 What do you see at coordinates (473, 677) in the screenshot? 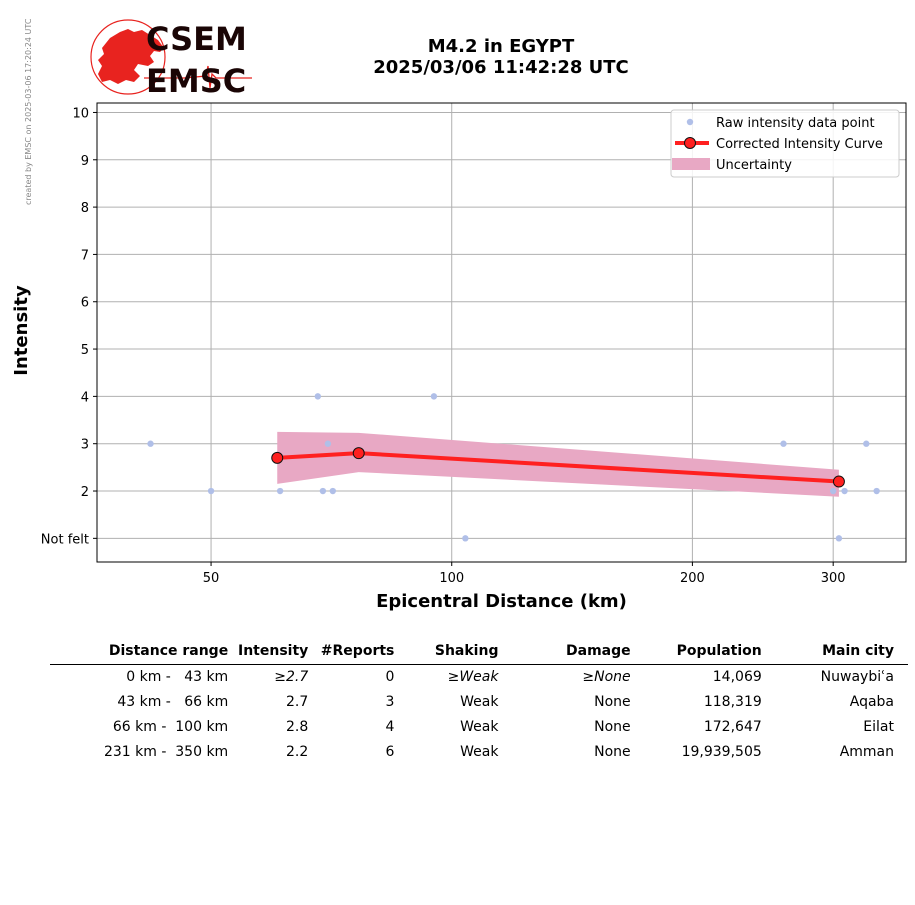
I see `table-cell-shaking: ≥Weak` at bounding box center [473, 677].